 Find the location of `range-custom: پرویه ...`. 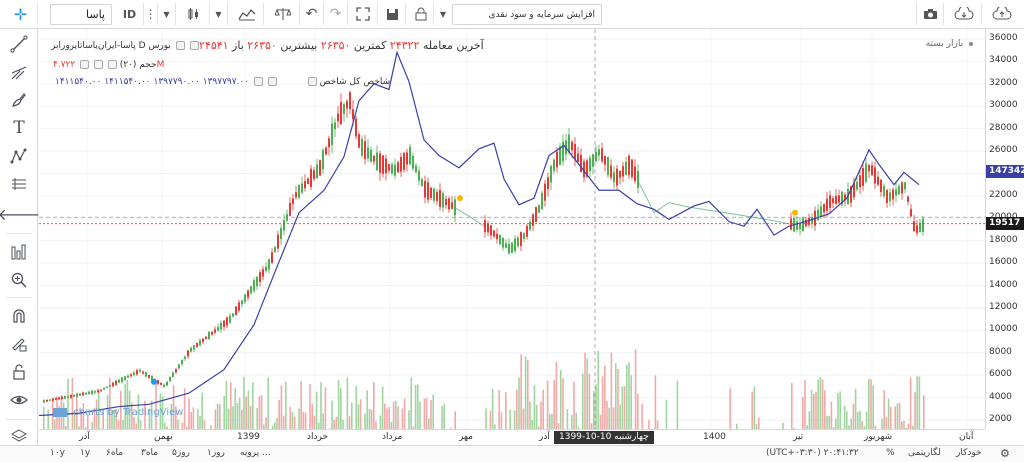

range-custom: پرویه ... is located at coordinates (255, 453).